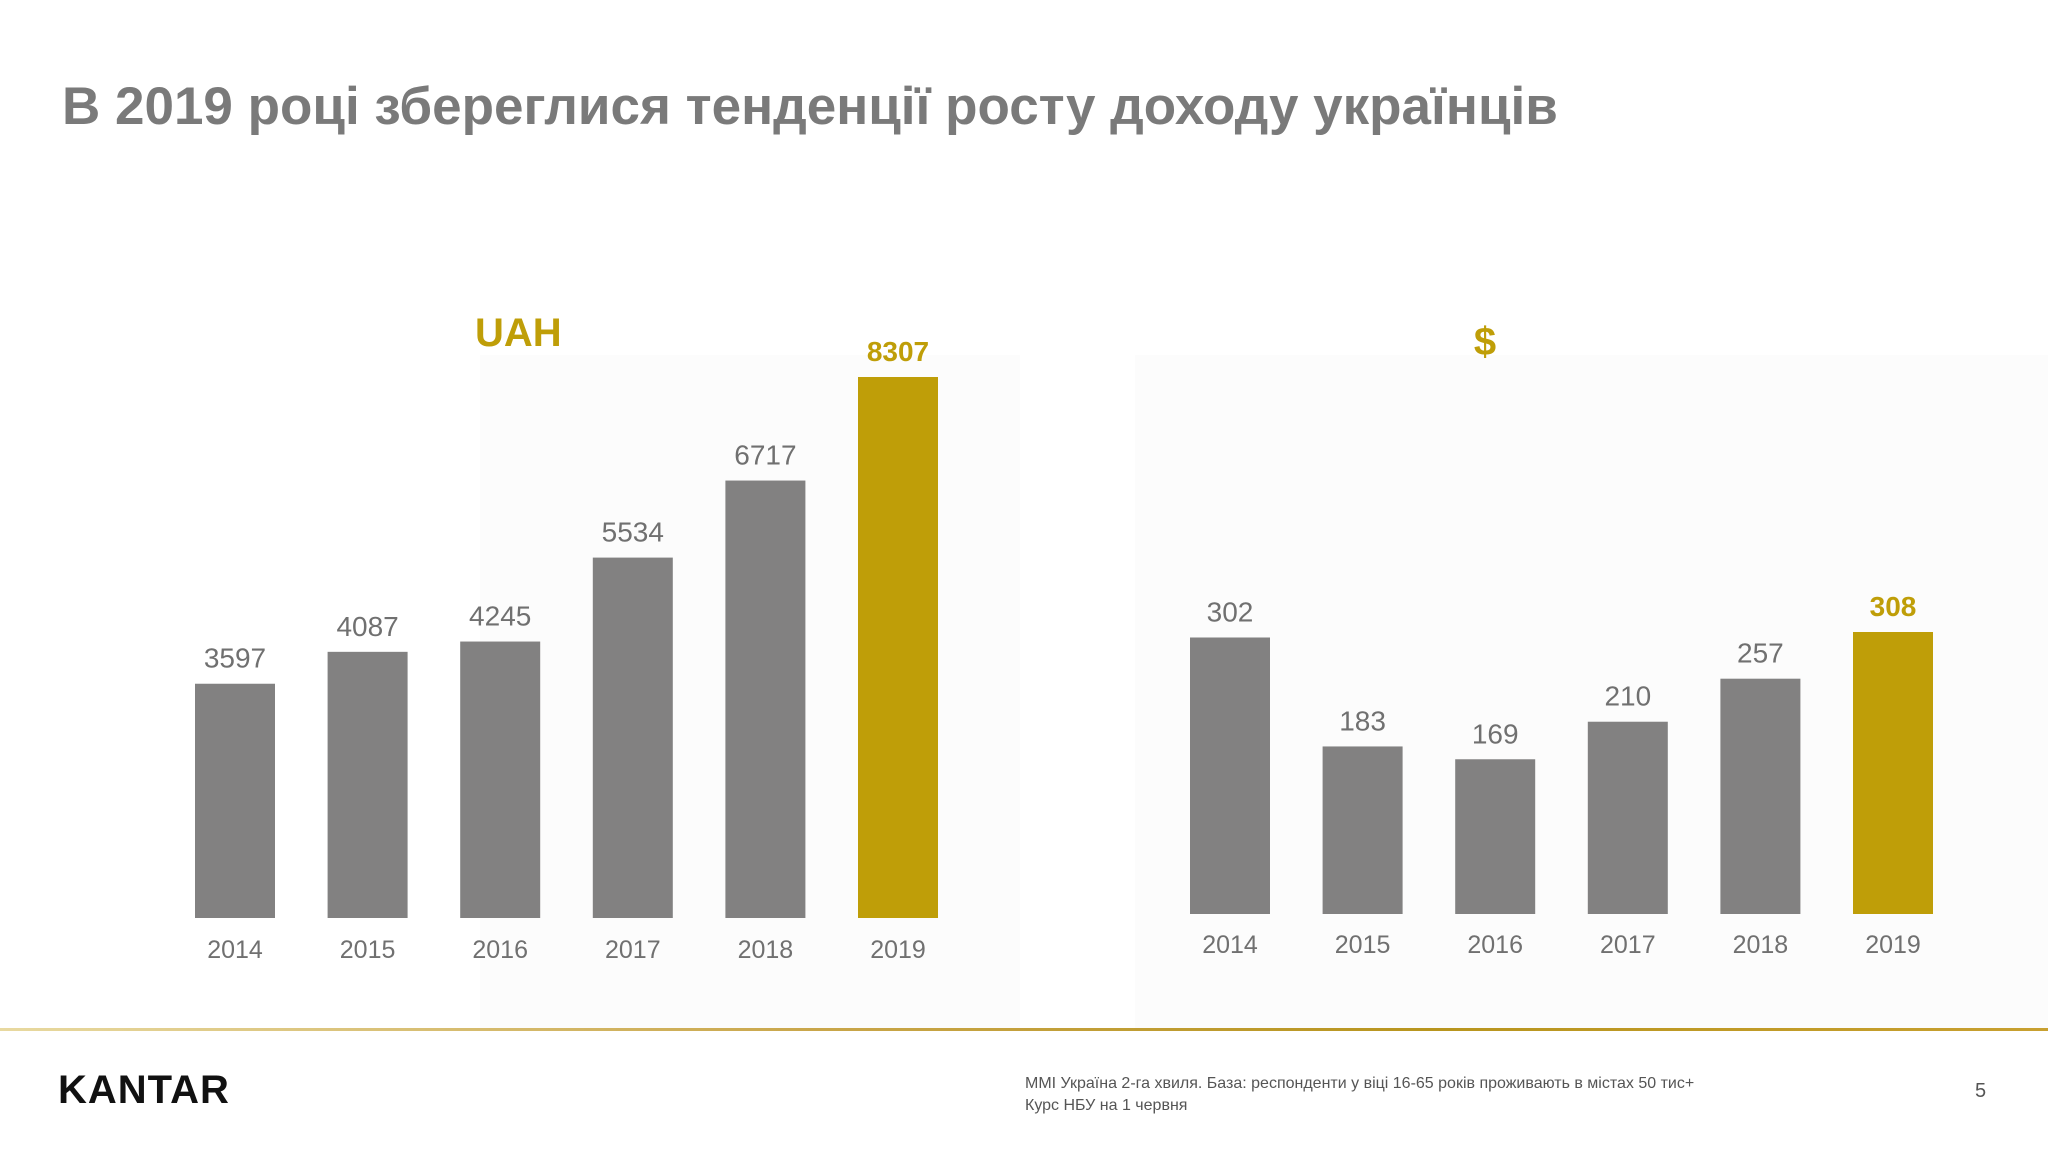 Image resolution: width=2048 pixels, height=1152 pixels. What do you see at coordinates (235, 950) in the screenshot?
I see `uah-tick-label-2014: 2014` at bounding box center [235, 950].